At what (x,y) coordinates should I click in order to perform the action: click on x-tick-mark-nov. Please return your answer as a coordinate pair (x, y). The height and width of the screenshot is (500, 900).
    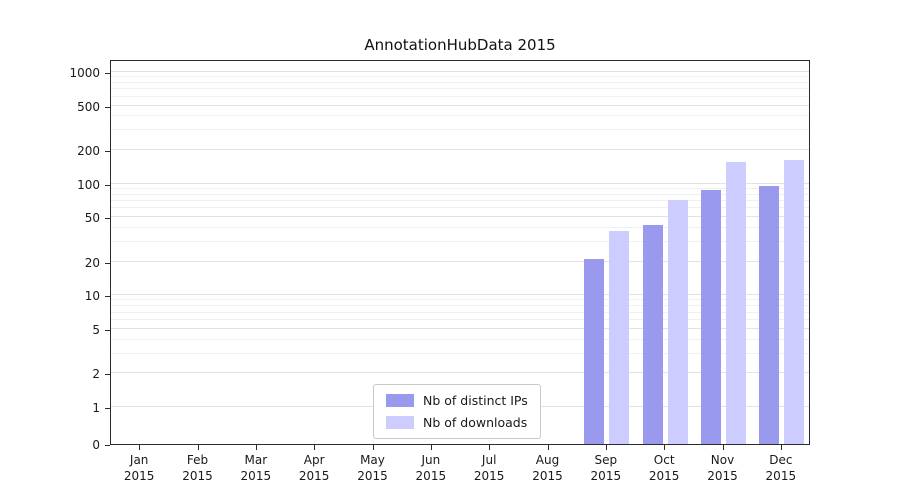
    Looking at the image, I should click on (723, 447).